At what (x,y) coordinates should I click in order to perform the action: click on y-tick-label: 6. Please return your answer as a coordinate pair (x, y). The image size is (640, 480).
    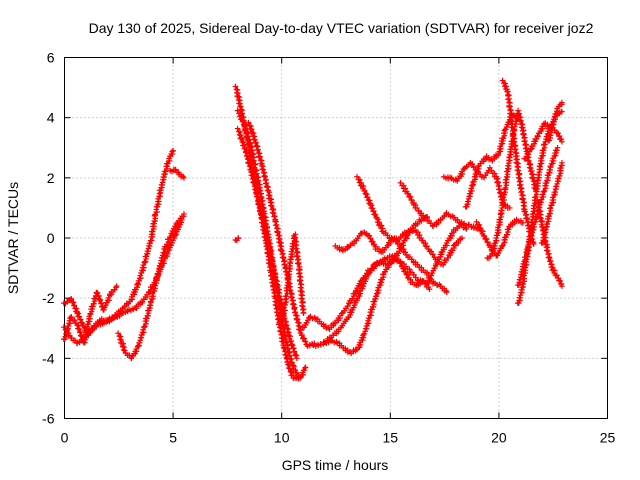
    Looking at the image, I should click on (51, 58).